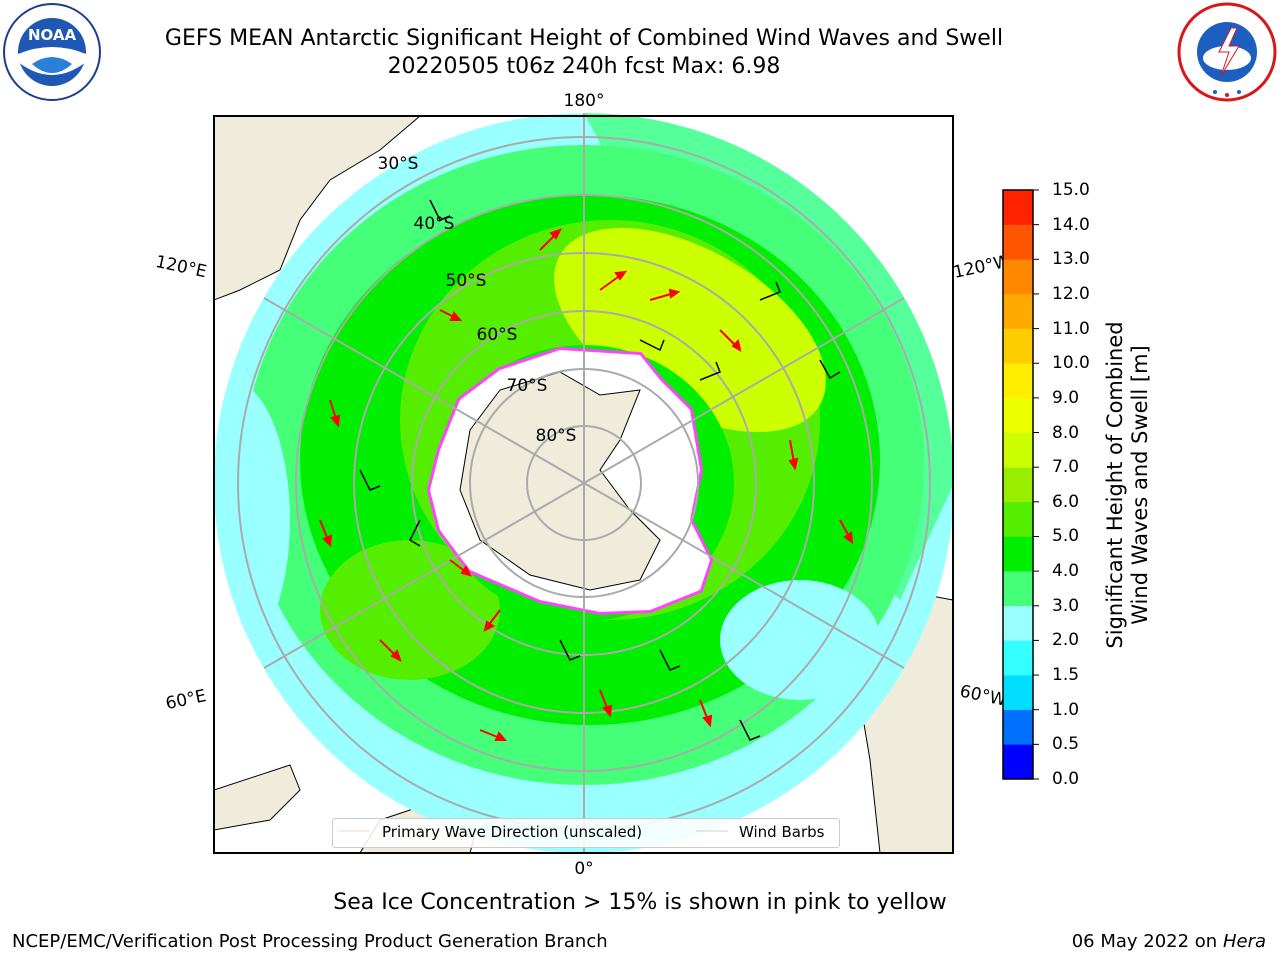 This screenshot has height=960, width=1280. I want to click on lat-label-70s: 70°S, so click(527, 386).